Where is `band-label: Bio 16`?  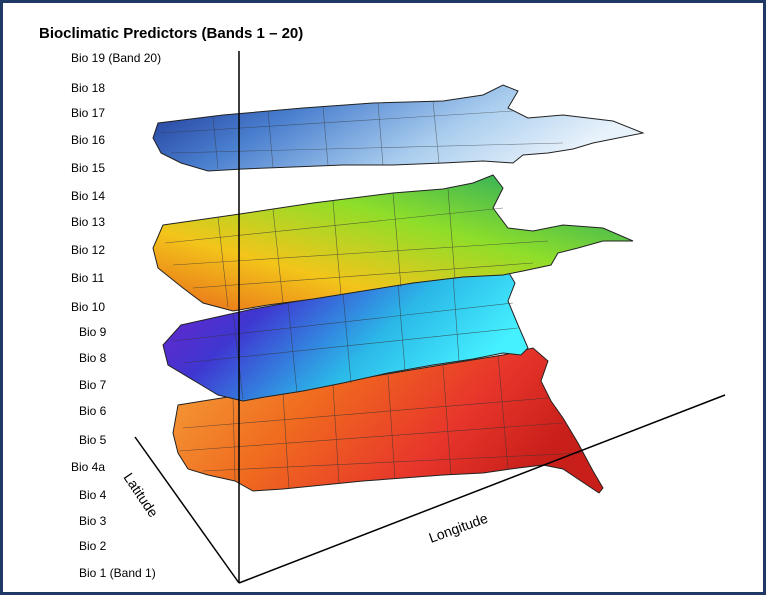 band-label: Bio 16 is located at coordinates (88, 140).